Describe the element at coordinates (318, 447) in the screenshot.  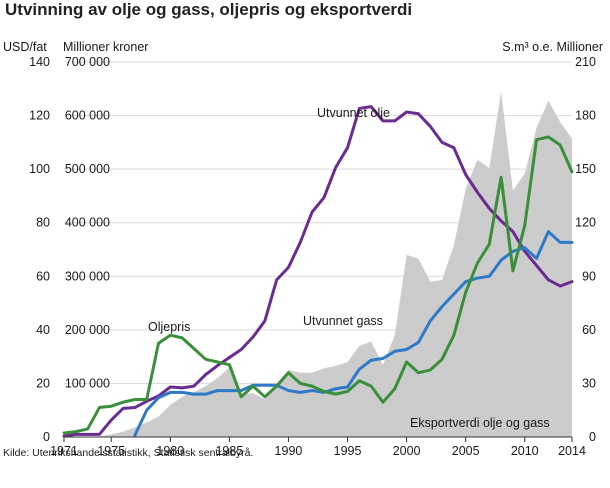
I see `x-axis-ticks: 1971 1975 1980 1985 1990 1995 2000 2005 2010 2014` at that location.